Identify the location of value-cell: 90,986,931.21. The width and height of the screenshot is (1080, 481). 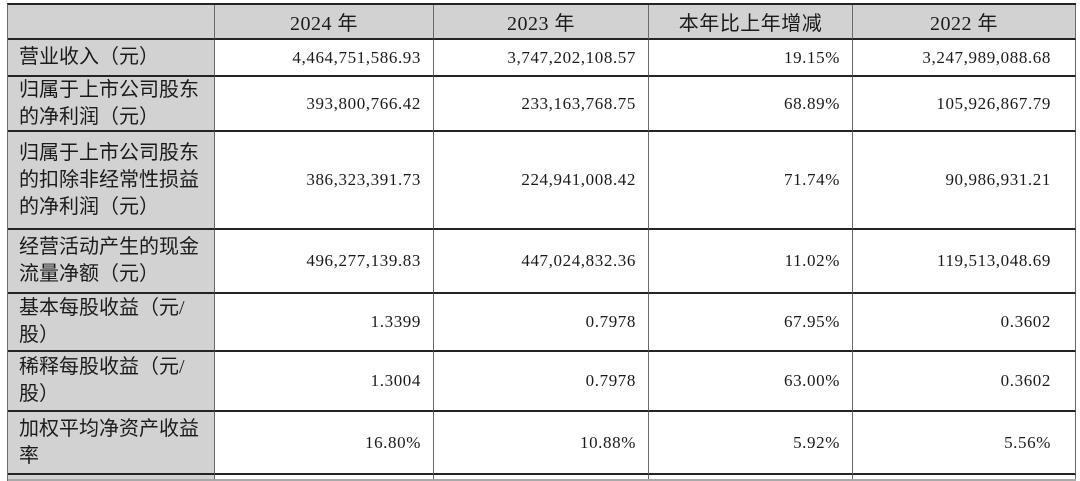
(964, 181).